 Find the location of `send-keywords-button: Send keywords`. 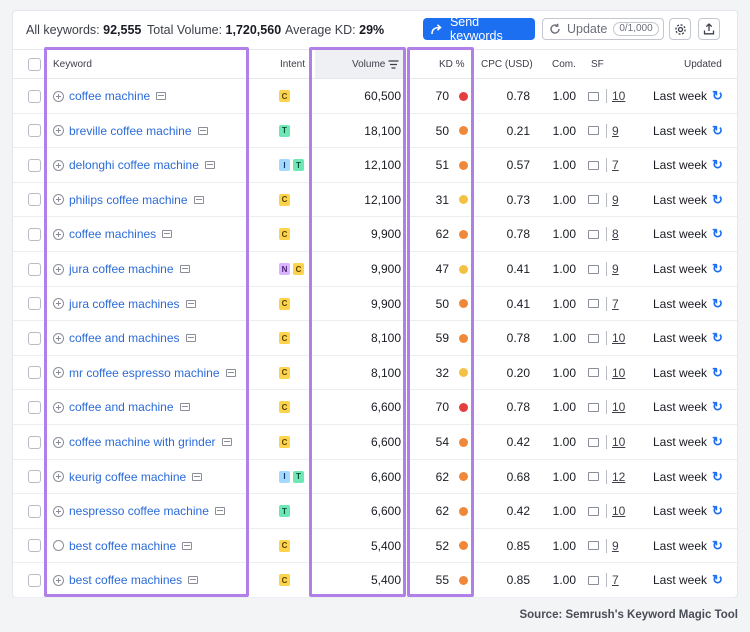

send-keywords-button: Send keywords is located at coordinates (479, 29).